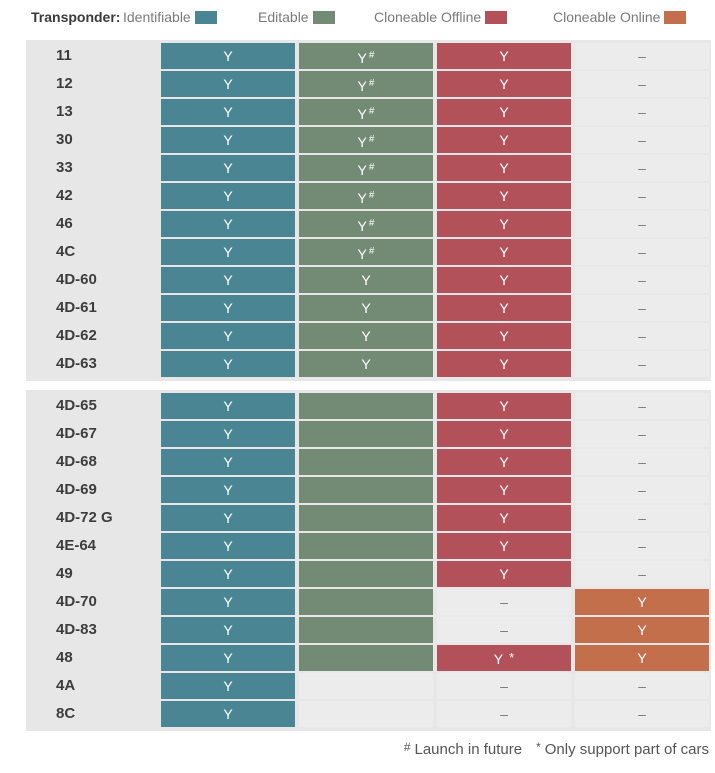  Describe the element at coordinates (76, 433) in the screenshot. I see `transponder-name: 4D-67` at that location.